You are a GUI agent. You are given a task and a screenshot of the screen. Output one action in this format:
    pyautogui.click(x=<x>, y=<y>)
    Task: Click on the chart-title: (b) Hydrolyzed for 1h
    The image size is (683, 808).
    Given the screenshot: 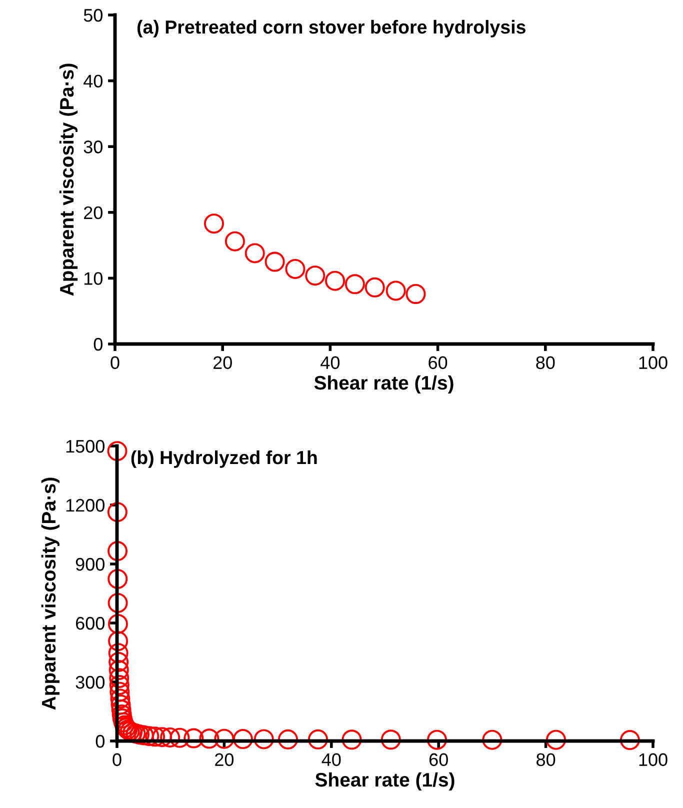 What is the action you would take?
    pyautogui.click(x=224, y=459)
    